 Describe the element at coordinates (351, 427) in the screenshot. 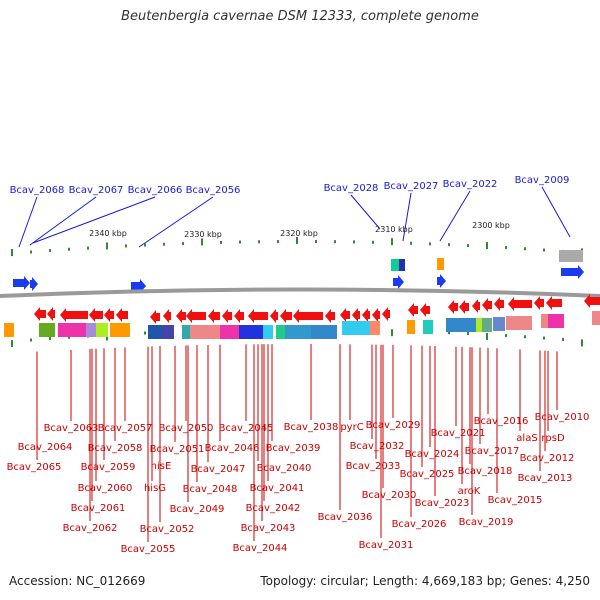

I see `bottom-gene-label: pyrC` at that location.